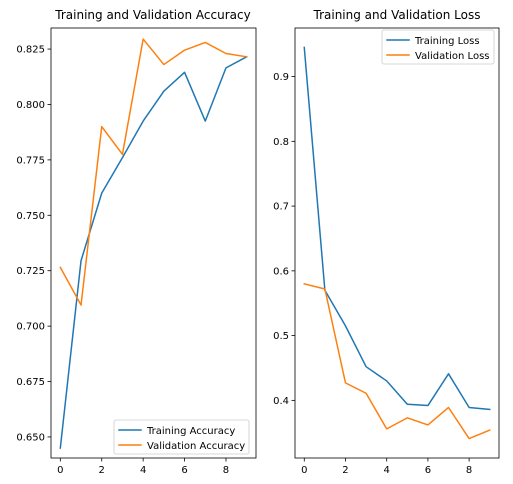 The height and width of the screenshot is (484, 513). I want to click on accuracy-x-tick-label: 2, so click(102, 470).